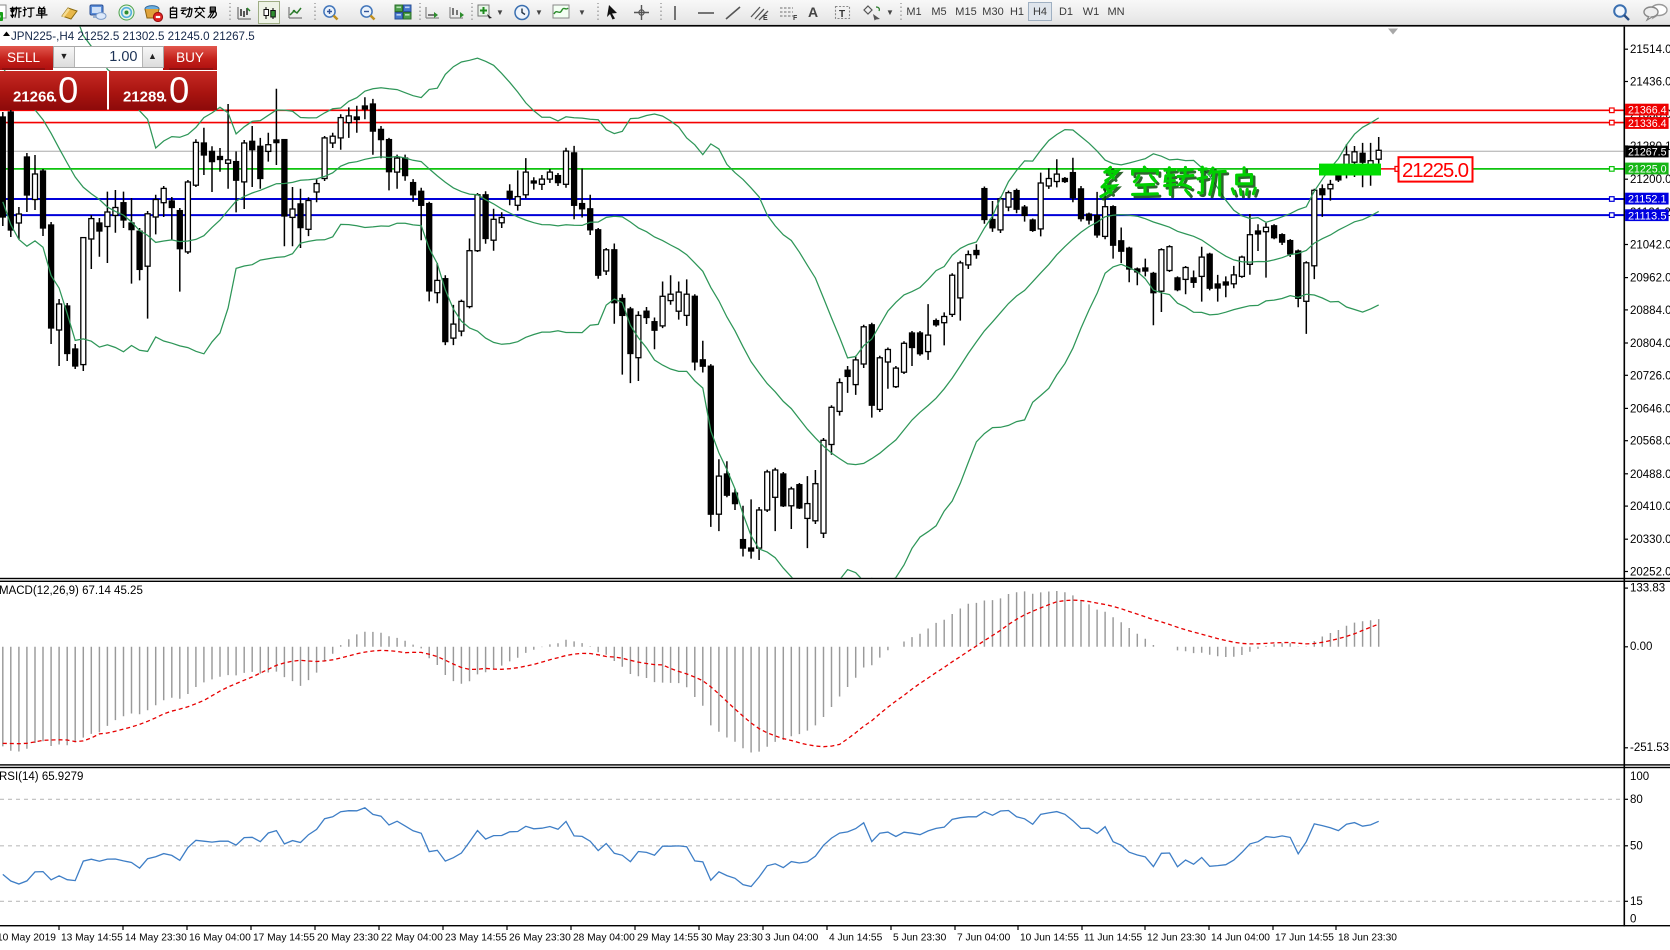 The width and height of the screenshot is (1670, 950). What do you see at coordinates (71, 591) in the screenshot?
I see `svg-text: MACD(12,26,9) 67.14 45.25` at bounding box center [71, 591].